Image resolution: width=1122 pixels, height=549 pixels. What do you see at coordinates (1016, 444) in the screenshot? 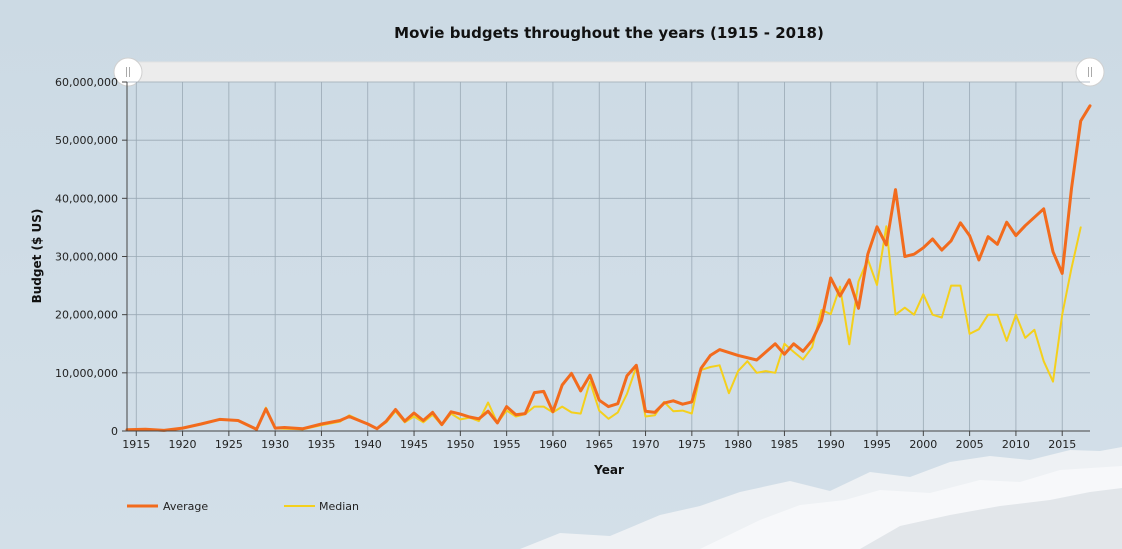
I see `x-tick-label: 2010` at bounding box center [1016, 444].